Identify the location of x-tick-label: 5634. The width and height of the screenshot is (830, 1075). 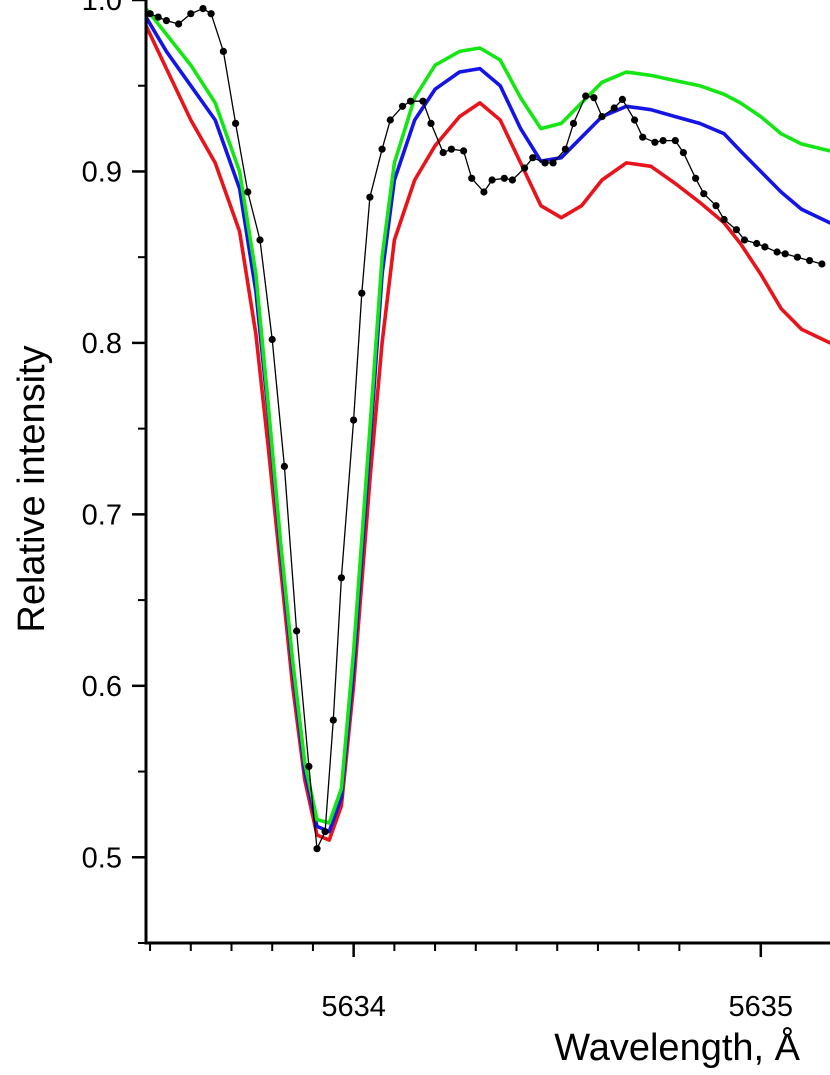
(353, 1007).